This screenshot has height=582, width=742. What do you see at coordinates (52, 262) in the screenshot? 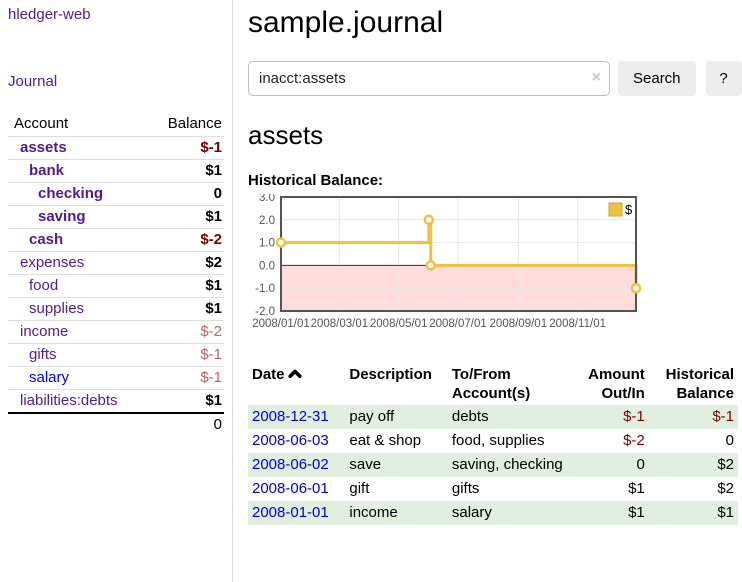
I see `sidebar-account-link: expenses` at bounding box center [52, 262].